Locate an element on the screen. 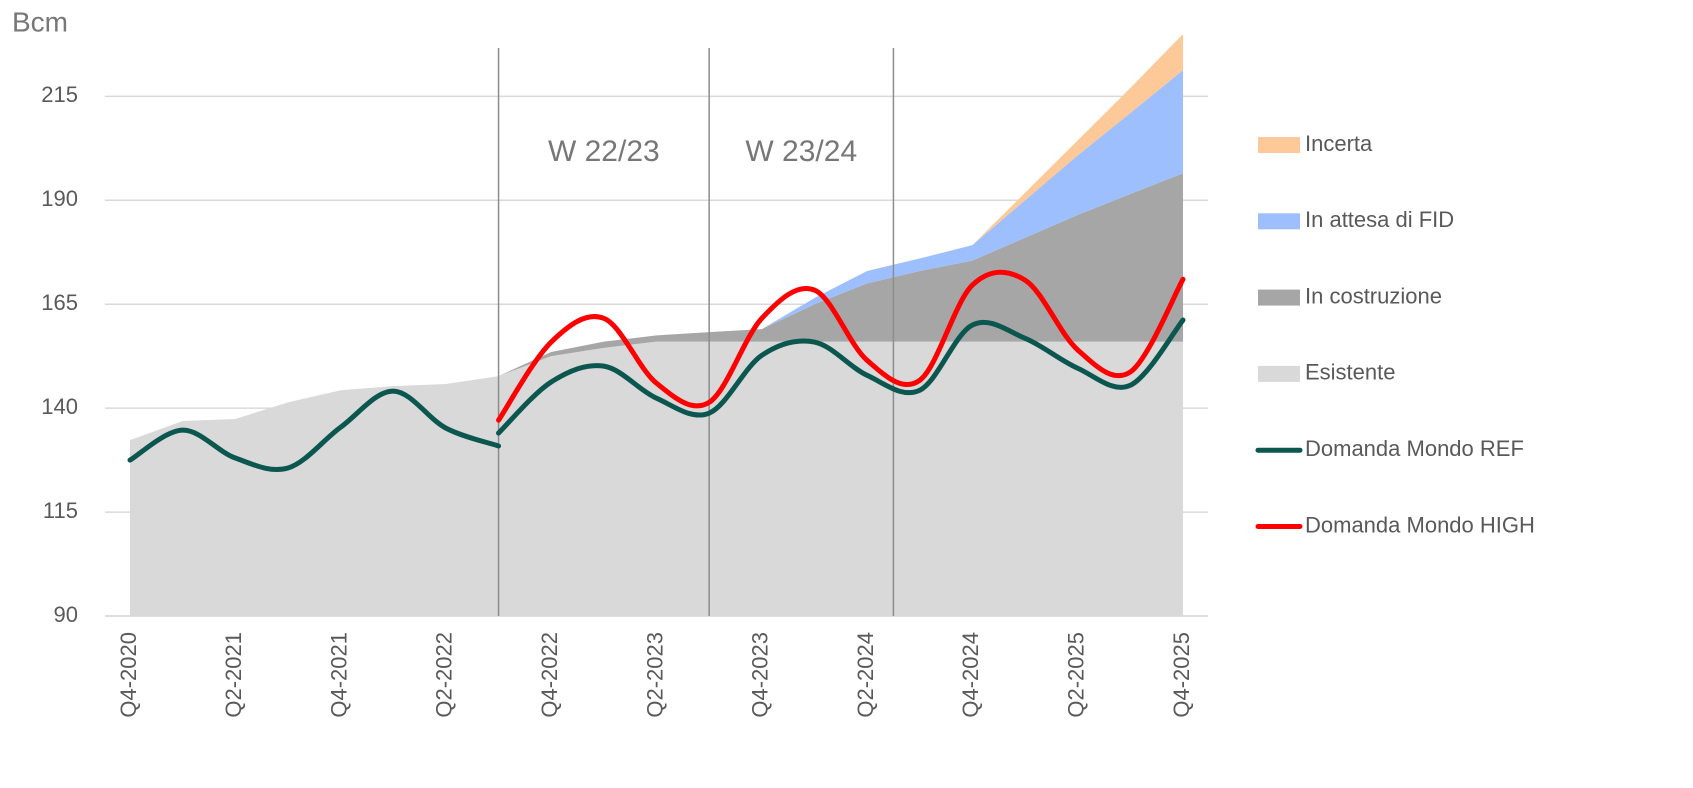  legend-label: In attesa di FID is located at coordinates (1379, 219).